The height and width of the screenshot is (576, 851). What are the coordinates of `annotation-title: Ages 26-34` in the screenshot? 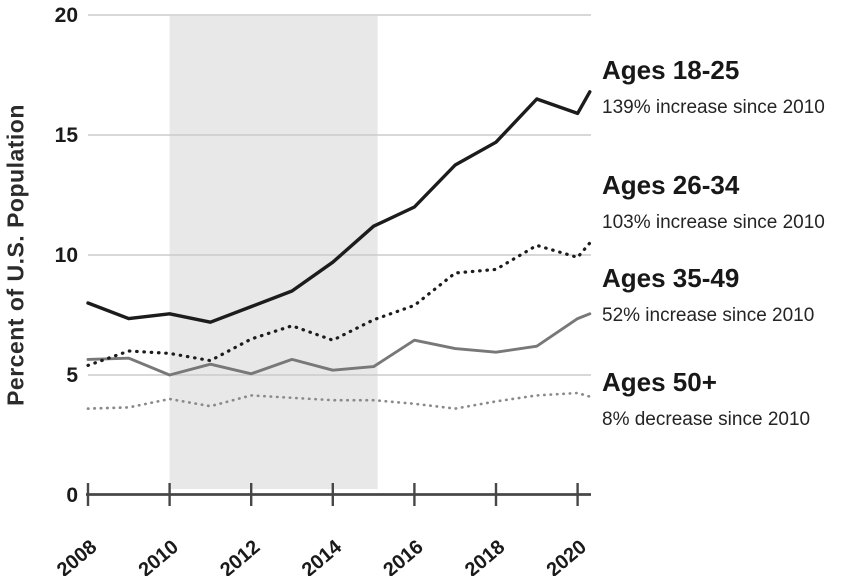 It's located at (671, 185).